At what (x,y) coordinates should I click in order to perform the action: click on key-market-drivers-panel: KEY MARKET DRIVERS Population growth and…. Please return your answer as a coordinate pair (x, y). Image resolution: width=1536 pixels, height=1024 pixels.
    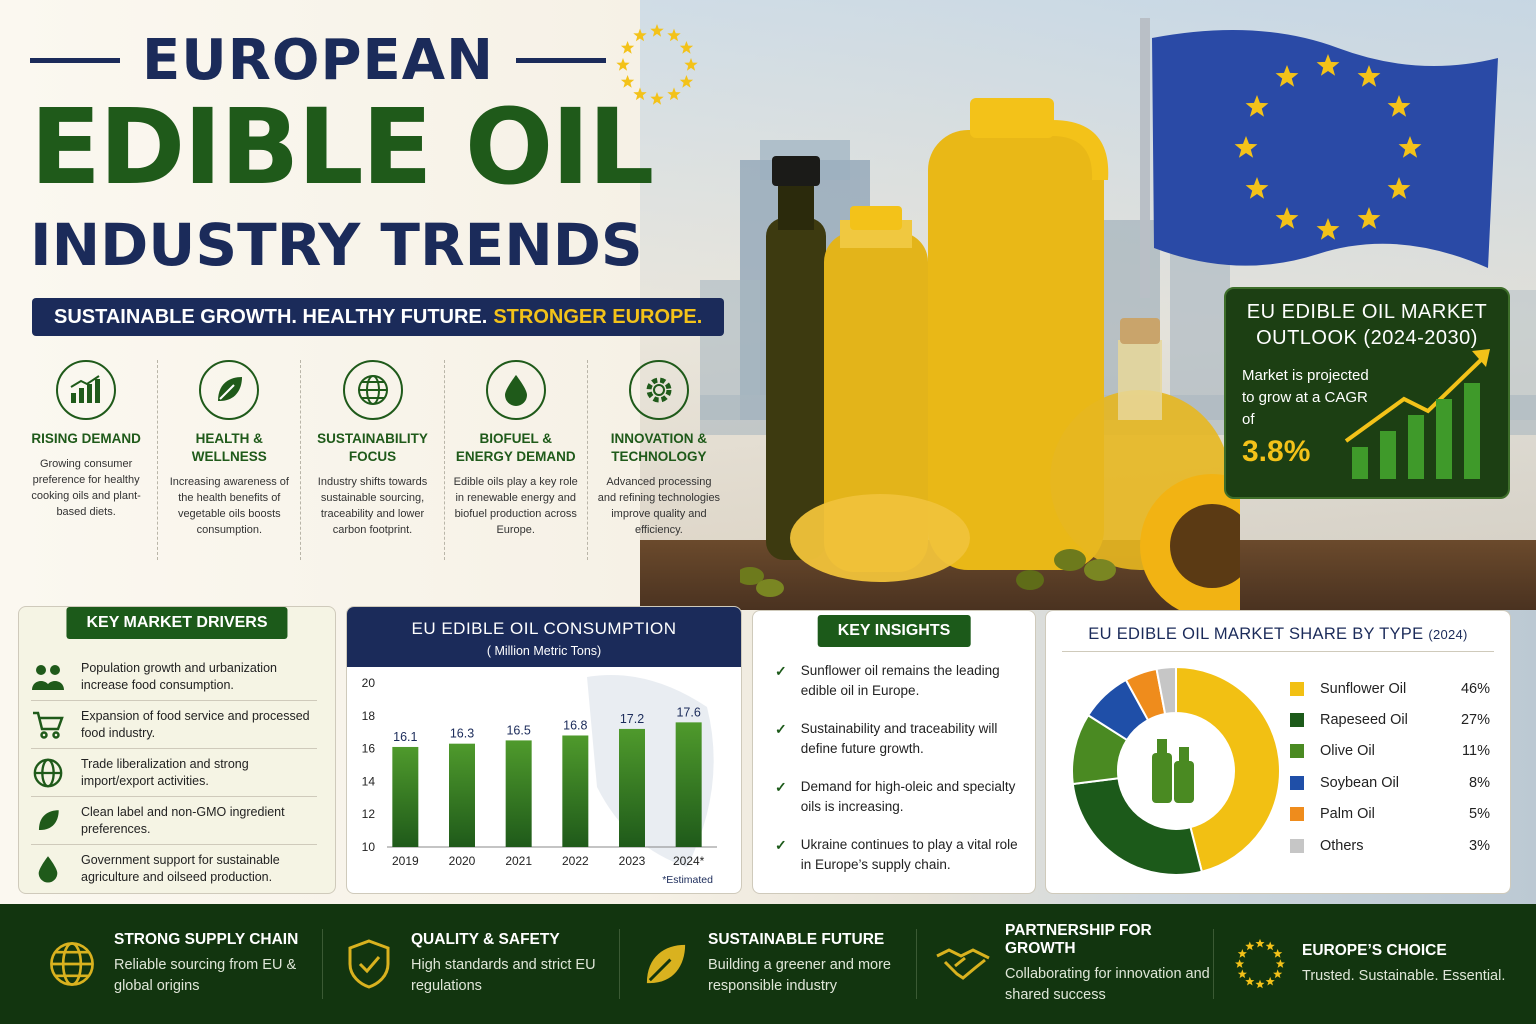
    Looking at the image, I should click on (177, 750).